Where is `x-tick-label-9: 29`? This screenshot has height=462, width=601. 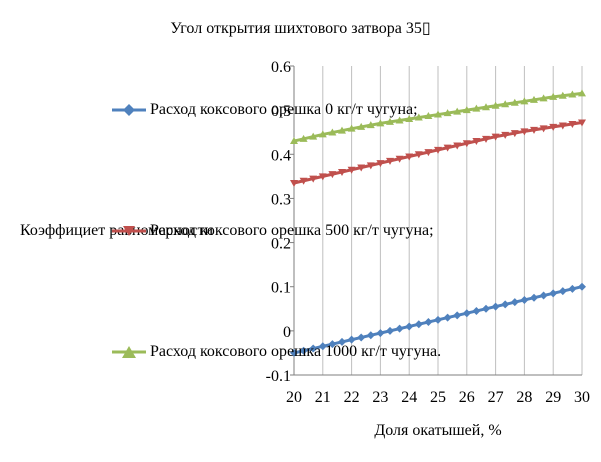 x-tick-label-9: 29 is located at coordinates (553, 397).